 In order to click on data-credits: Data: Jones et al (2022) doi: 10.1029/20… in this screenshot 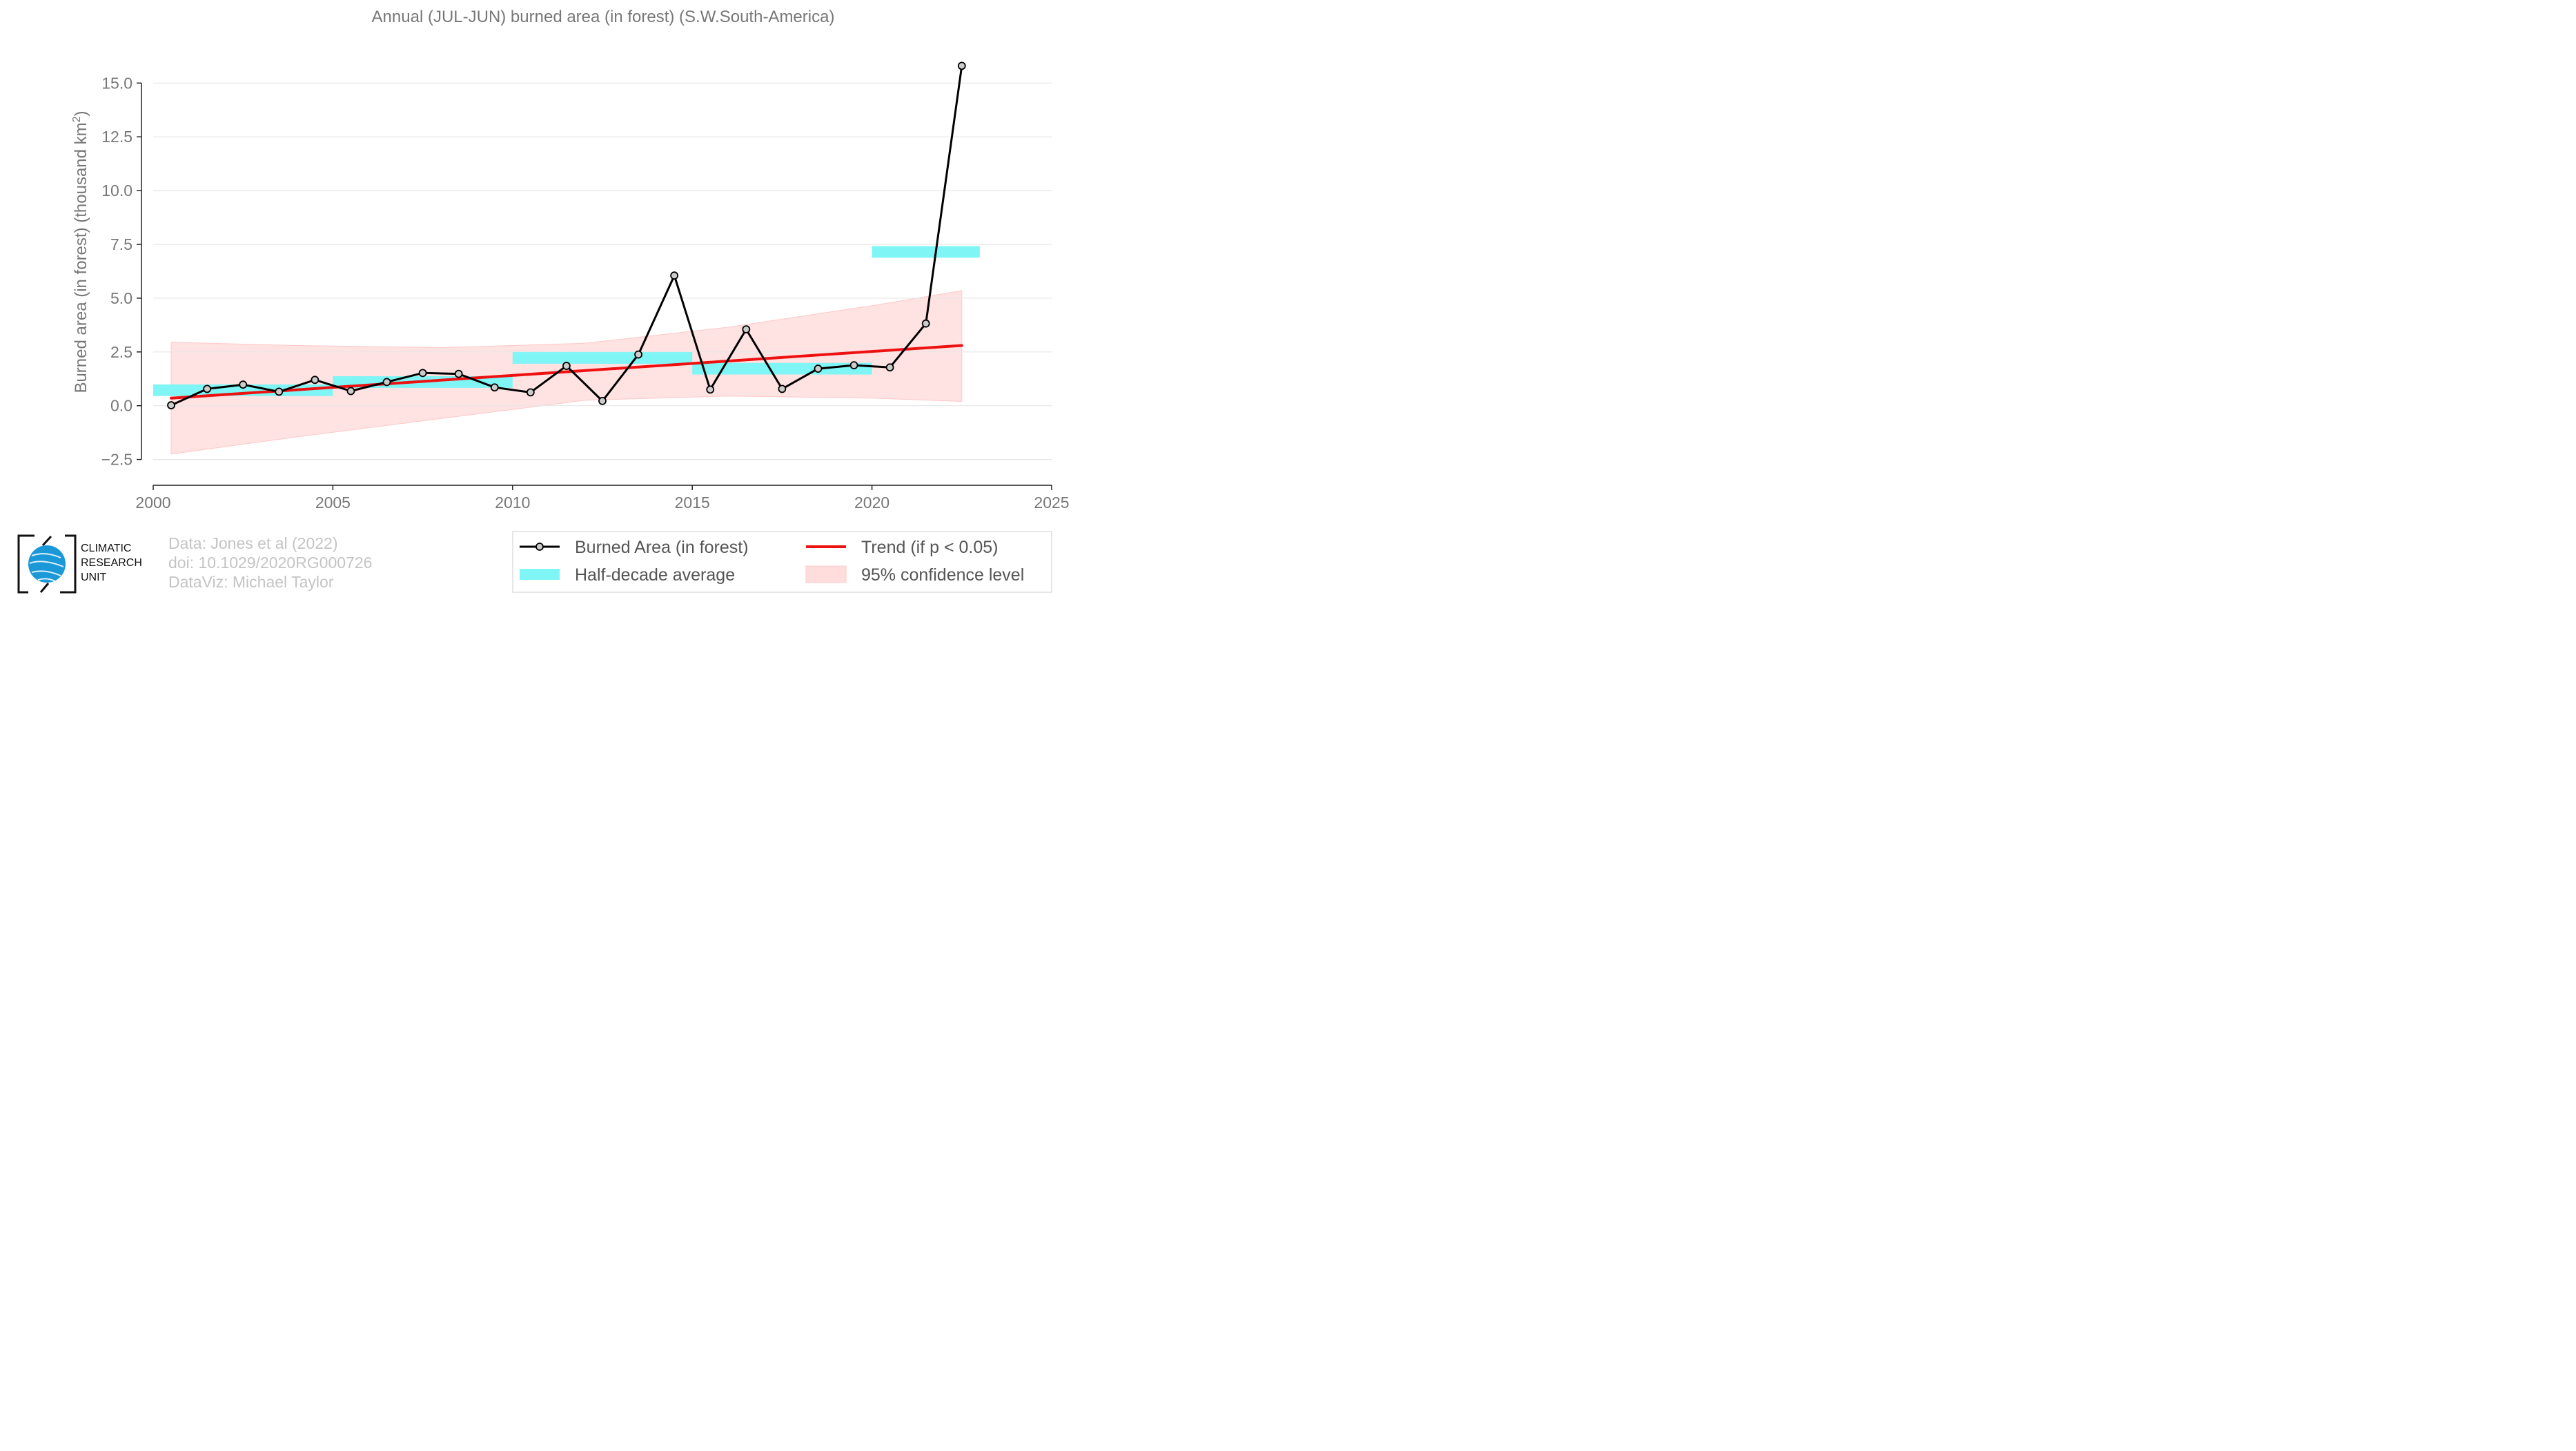, I will do `click(270, 563)`.